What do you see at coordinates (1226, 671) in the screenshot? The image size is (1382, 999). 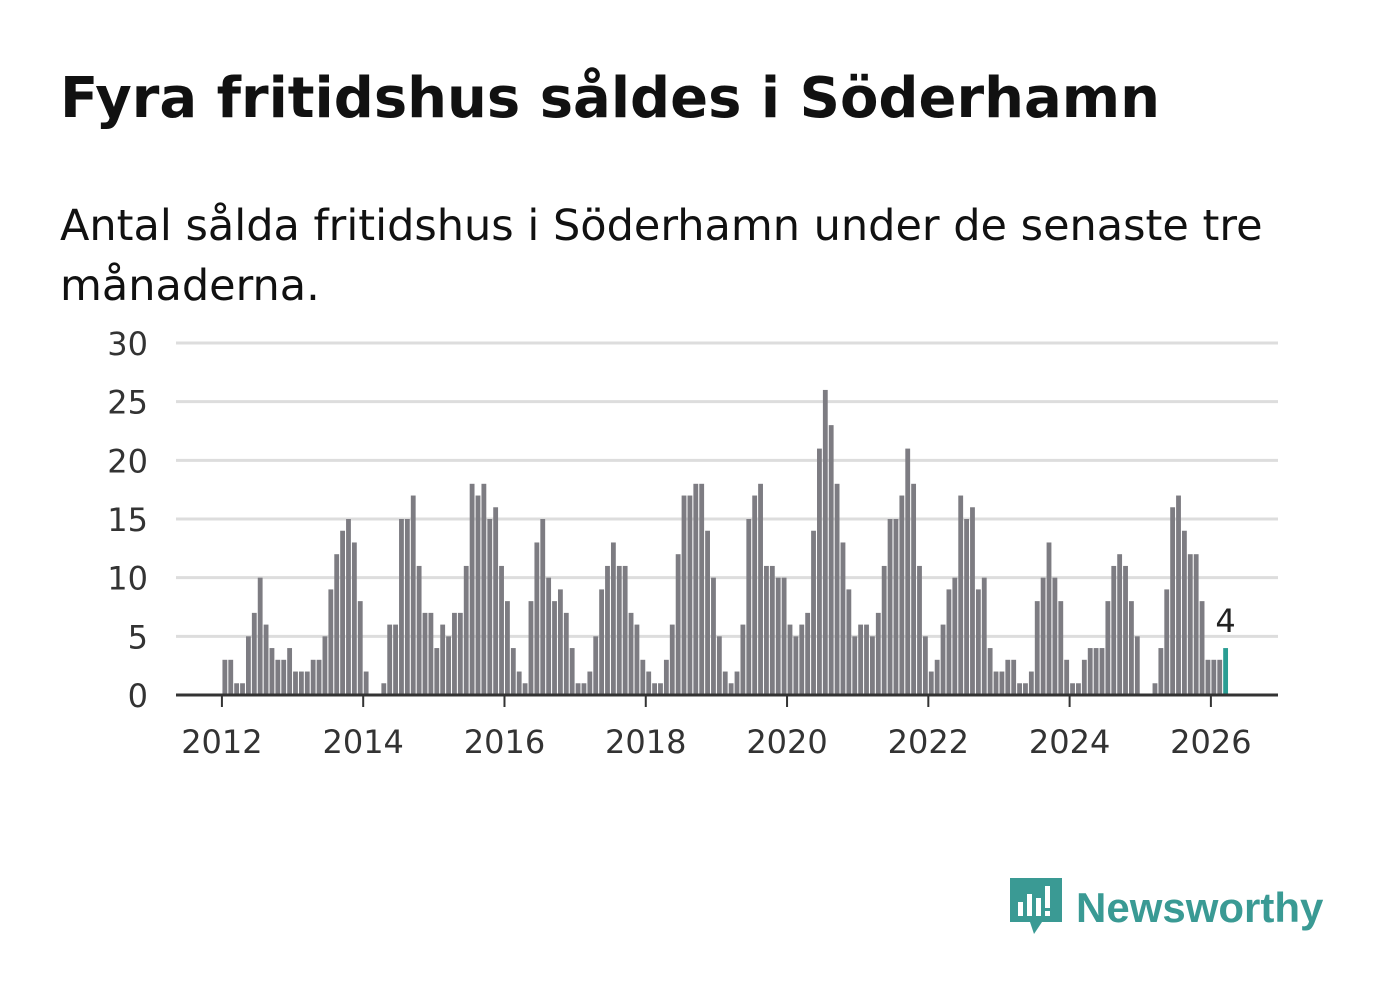 I see `bar-highlight` at bounding box center [1226, 671].